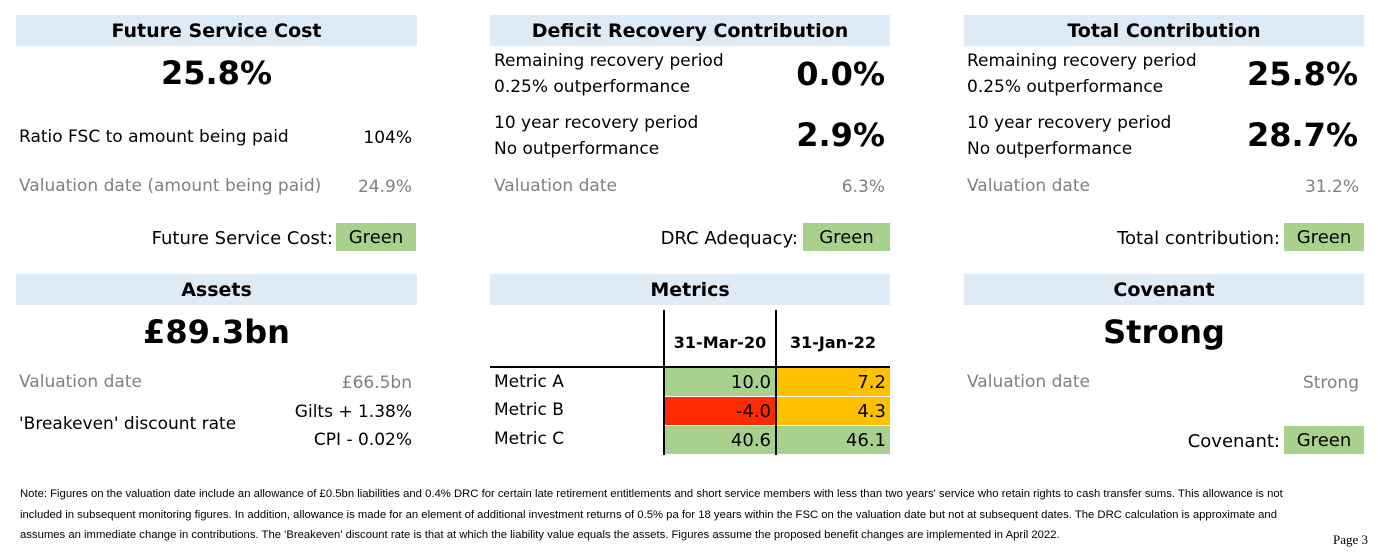  I want to click on drc-row1-line2: 0.25% outperformance, so click(592, 87).